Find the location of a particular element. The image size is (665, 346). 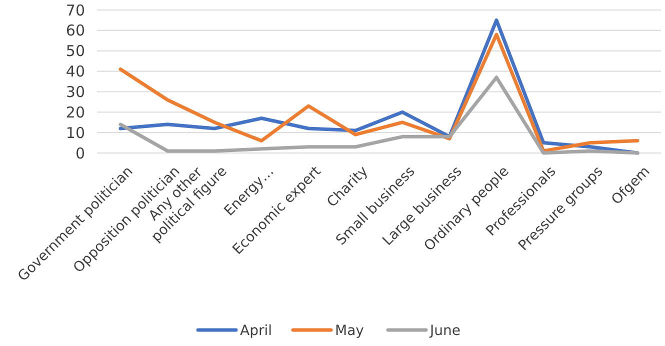

y-tick-label: 20 is located at coordinates (75, 112).